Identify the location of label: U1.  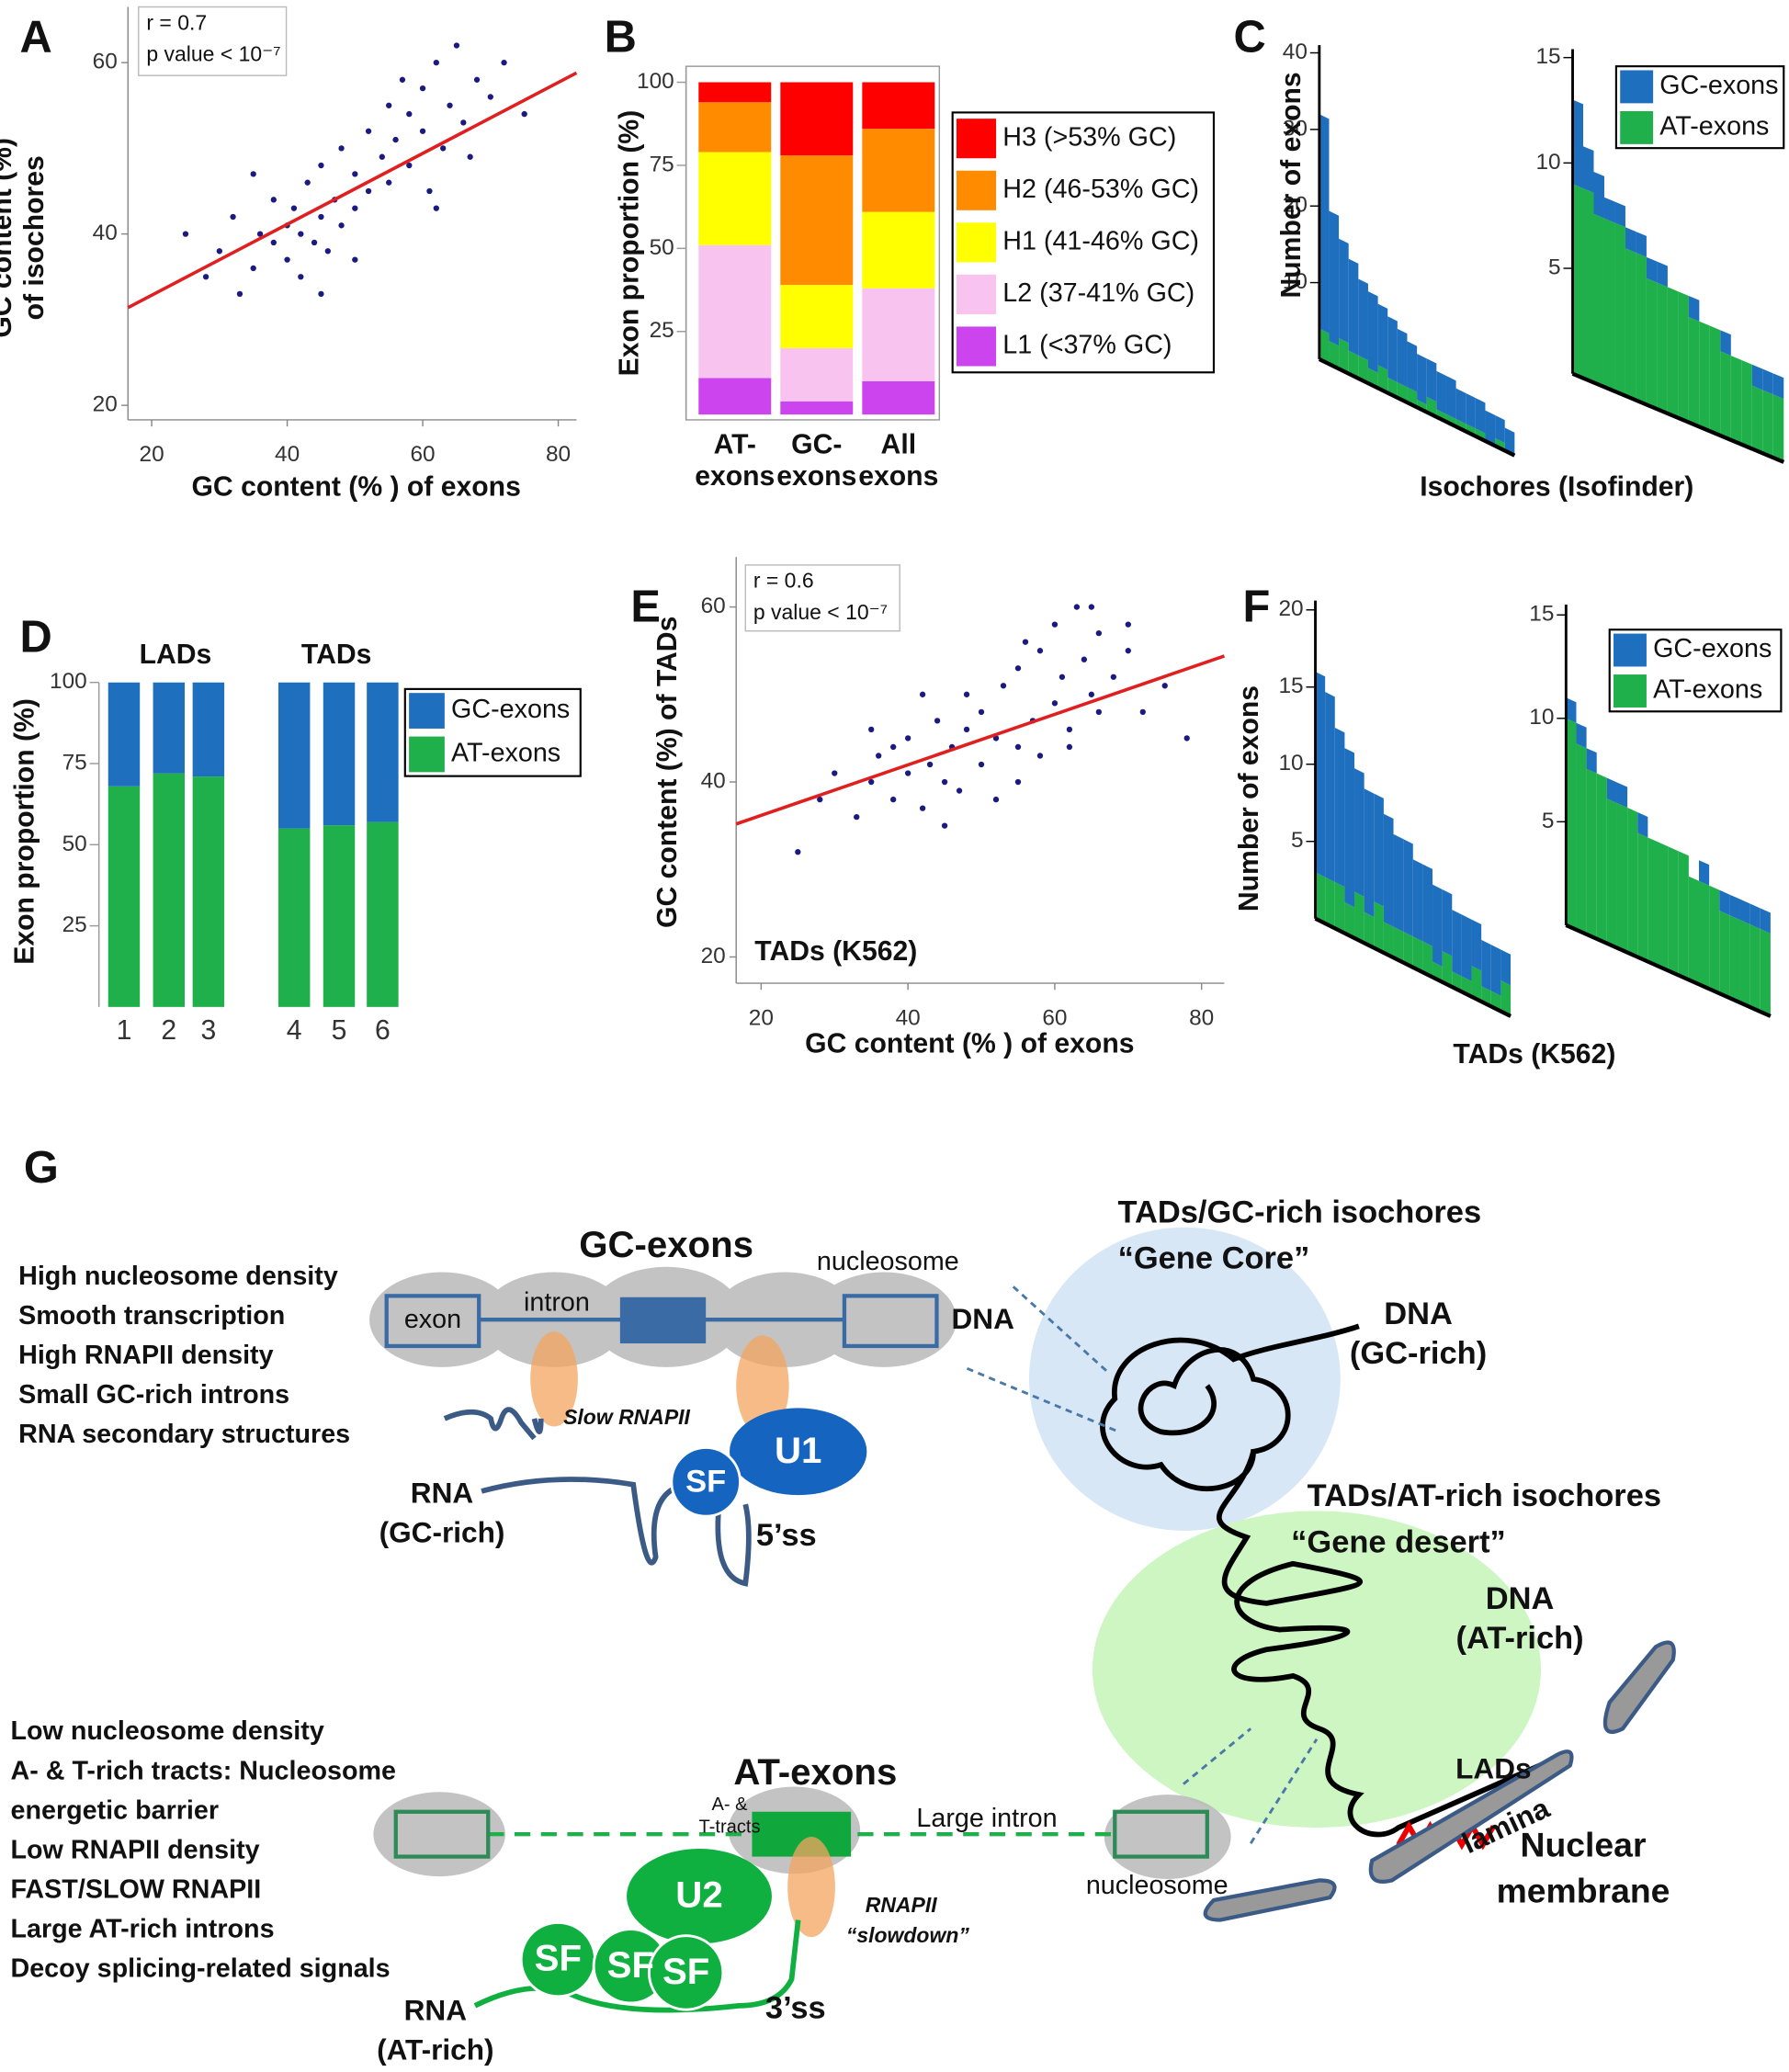
(798, 1450).